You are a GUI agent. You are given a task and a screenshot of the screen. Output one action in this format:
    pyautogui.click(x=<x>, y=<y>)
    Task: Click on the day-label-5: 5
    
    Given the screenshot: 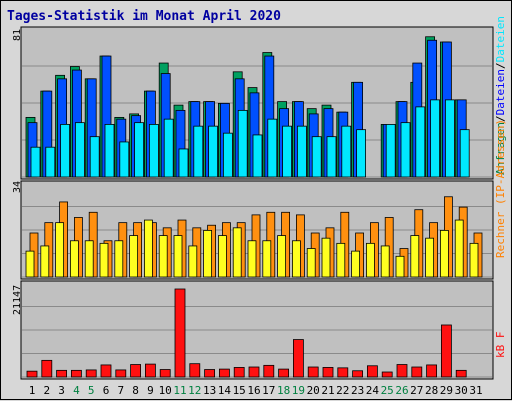 What is the action you would take?
    pyautogui.click(x=91, y=390)
    